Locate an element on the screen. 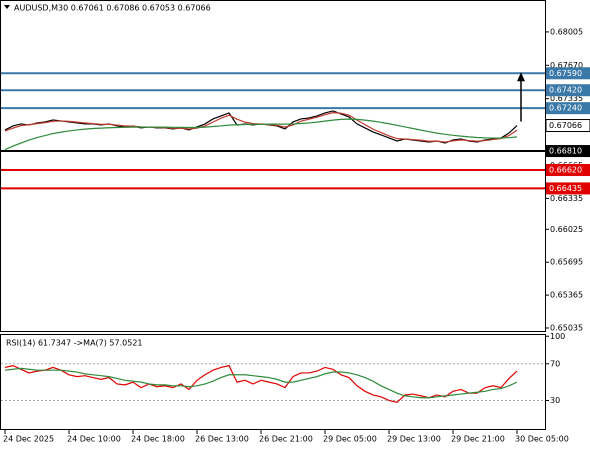  y-tick-label: 30 is located at coordinates (555, 400).